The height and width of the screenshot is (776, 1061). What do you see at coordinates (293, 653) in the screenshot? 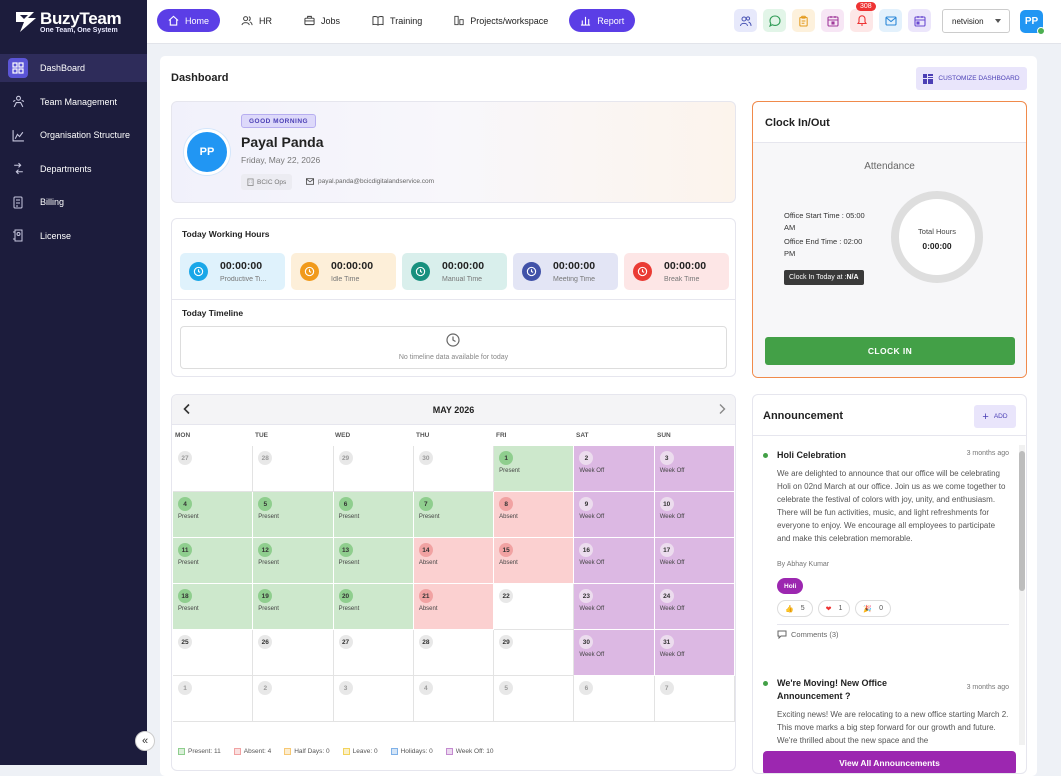
I see `calendar-day-cell: 26` at bounding box center [293, 653].